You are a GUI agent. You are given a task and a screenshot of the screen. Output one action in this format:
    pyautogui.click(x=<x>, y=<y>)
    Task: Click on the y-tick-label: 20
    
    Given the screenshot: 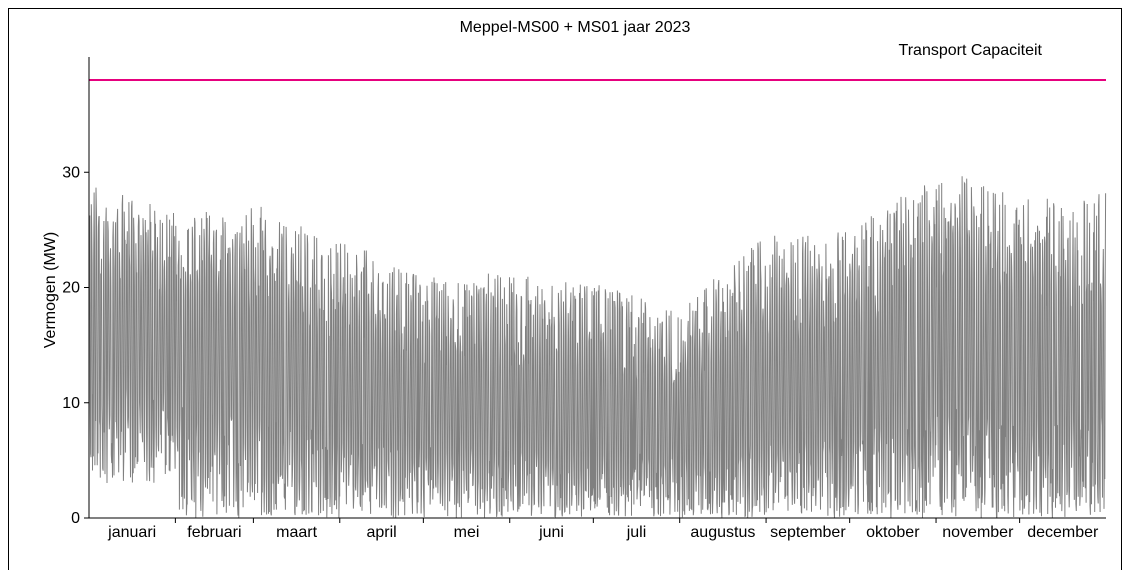 What is the action you would take?
    pyautogui.click(x=71, y=288)
    